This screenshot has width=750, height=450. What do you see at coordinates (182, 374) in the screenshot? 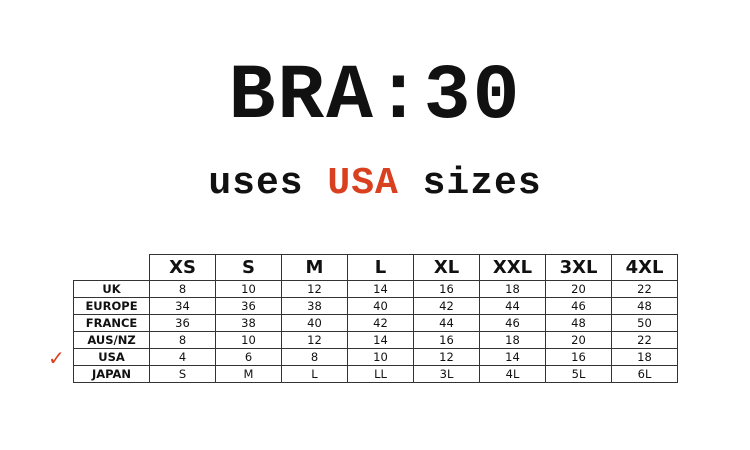
I see `size-cell: S` at bounding box center [182, 374].